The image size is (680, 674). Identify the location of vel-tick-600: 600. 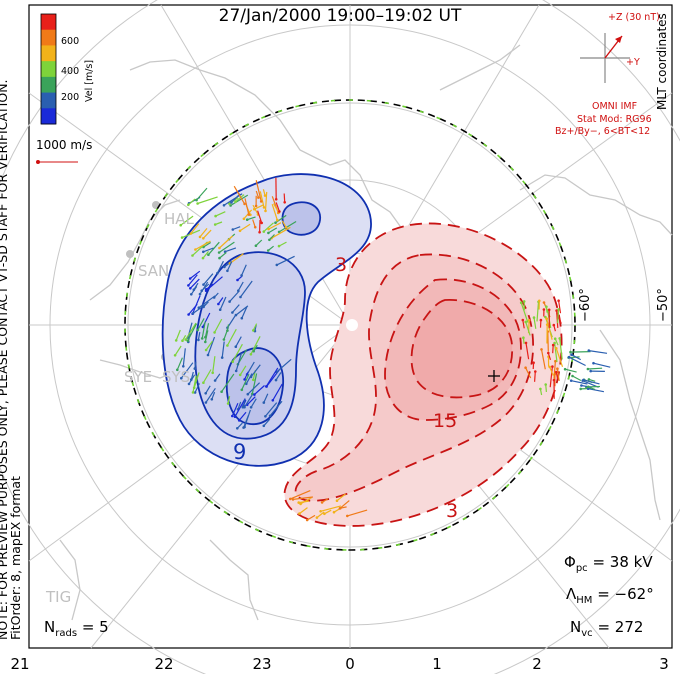
(70, 41).